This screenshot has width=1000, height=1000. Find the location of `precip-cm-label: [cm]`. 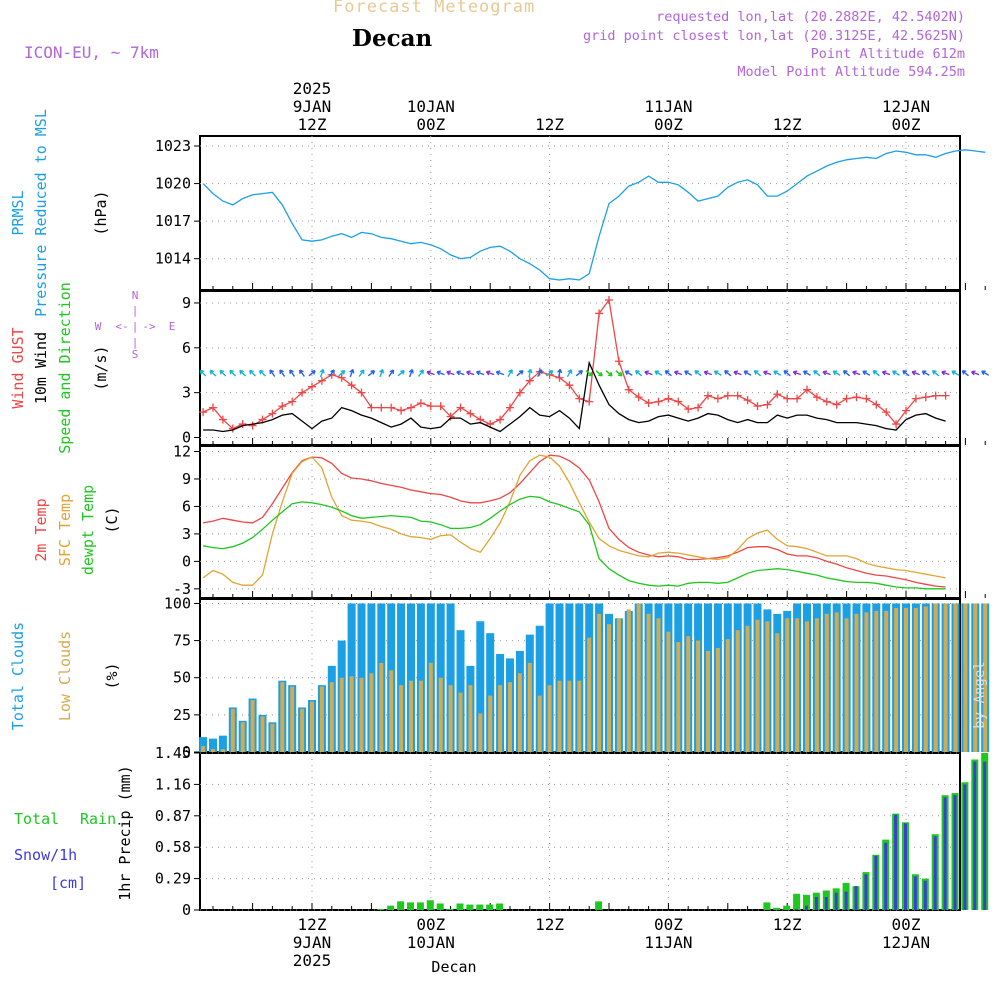

precip-cm-label: [cm] is located at coordinates (68, 883).